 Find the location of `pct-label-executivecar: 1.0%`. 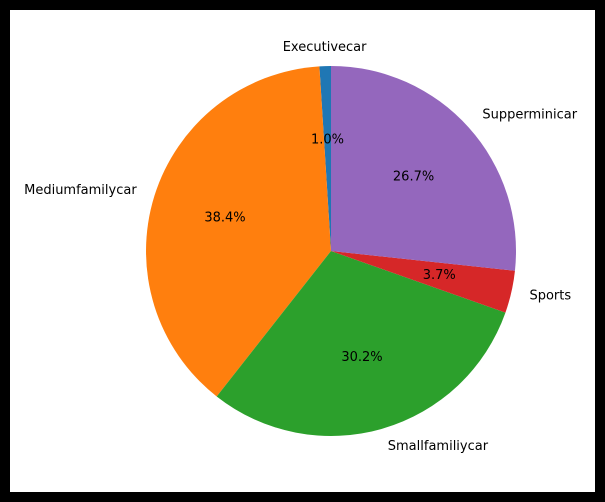

pct-label-executivecar: 1.0% is located at coordinates (327, 140).